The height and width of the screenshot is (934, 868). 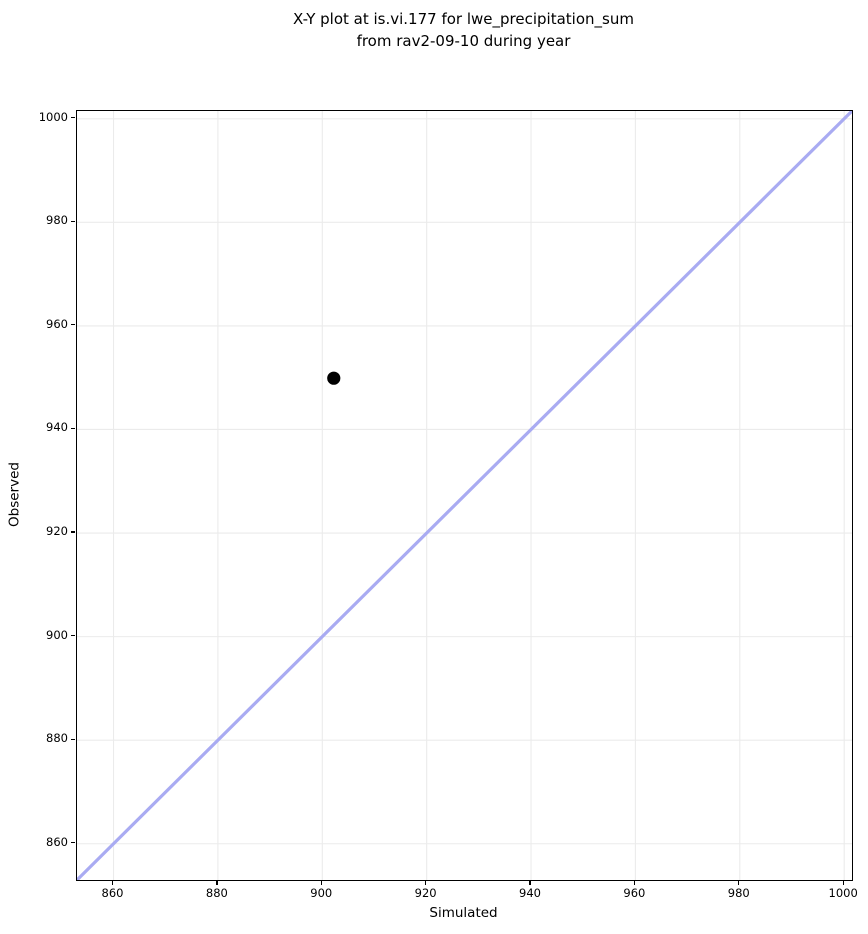 I want to click on y-tick-label: 860, so click(x=57, y=841).